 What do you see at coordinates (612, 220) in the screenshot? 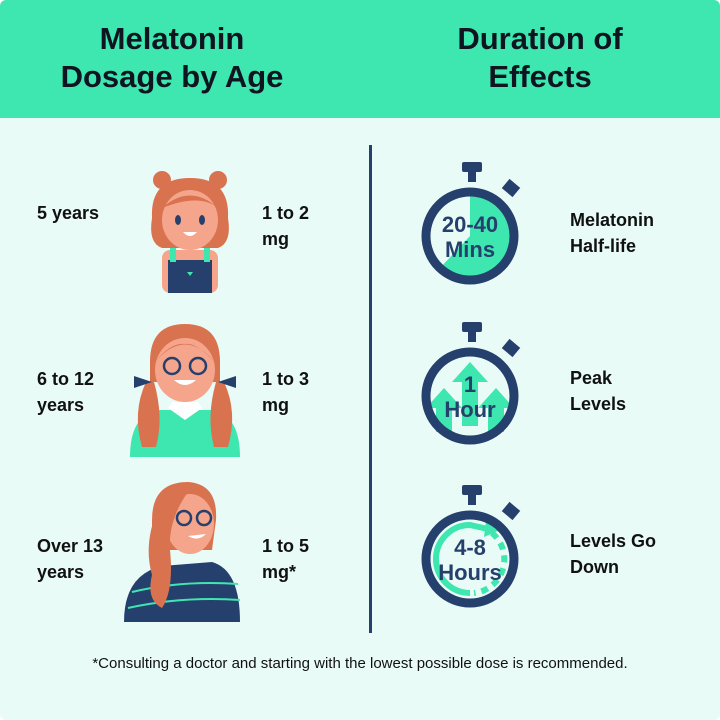
I see `effect-text: Melatonin` at bounding box center [612, 220].